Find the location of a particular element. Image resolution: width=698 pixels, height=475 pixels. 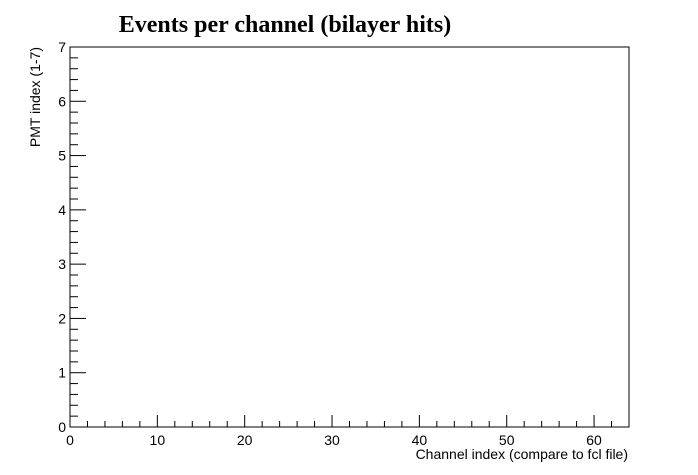

y-tick-label: 4 is located at coordinates (62, 210).